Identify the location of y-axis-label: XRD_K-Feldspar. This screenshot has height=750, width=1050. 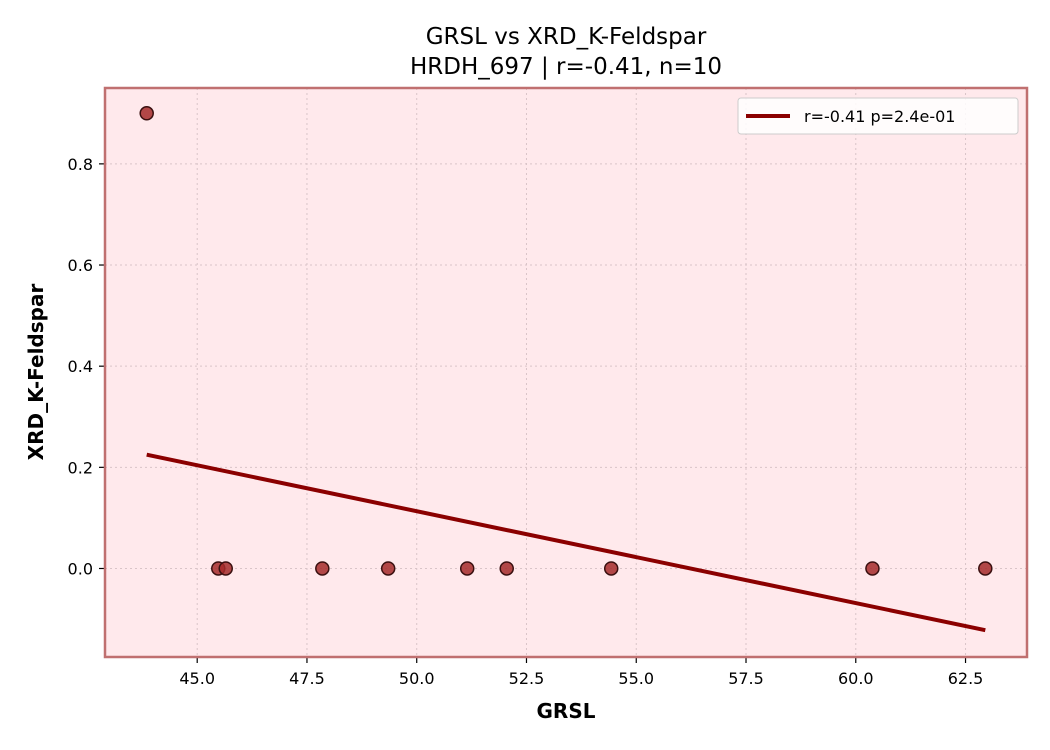
(36, 372).